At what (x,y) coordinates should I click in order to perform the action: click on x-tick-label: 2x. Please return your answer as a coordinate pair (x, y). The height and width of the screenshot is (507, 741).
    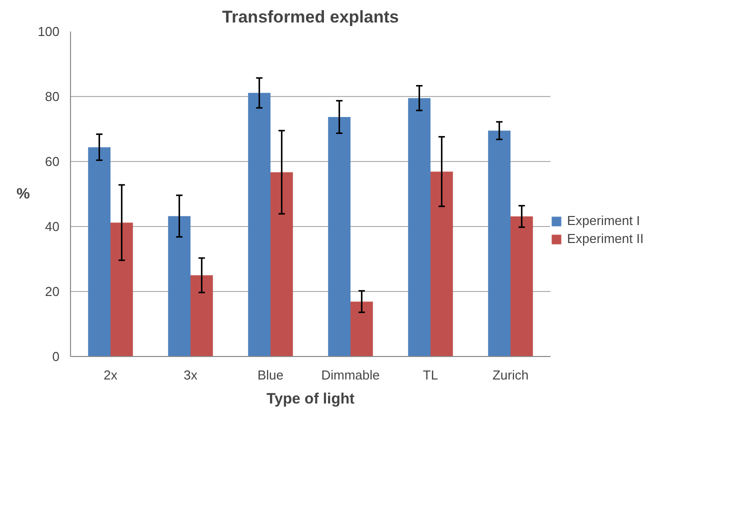
    Looking at the image, I should click on (111, 375).